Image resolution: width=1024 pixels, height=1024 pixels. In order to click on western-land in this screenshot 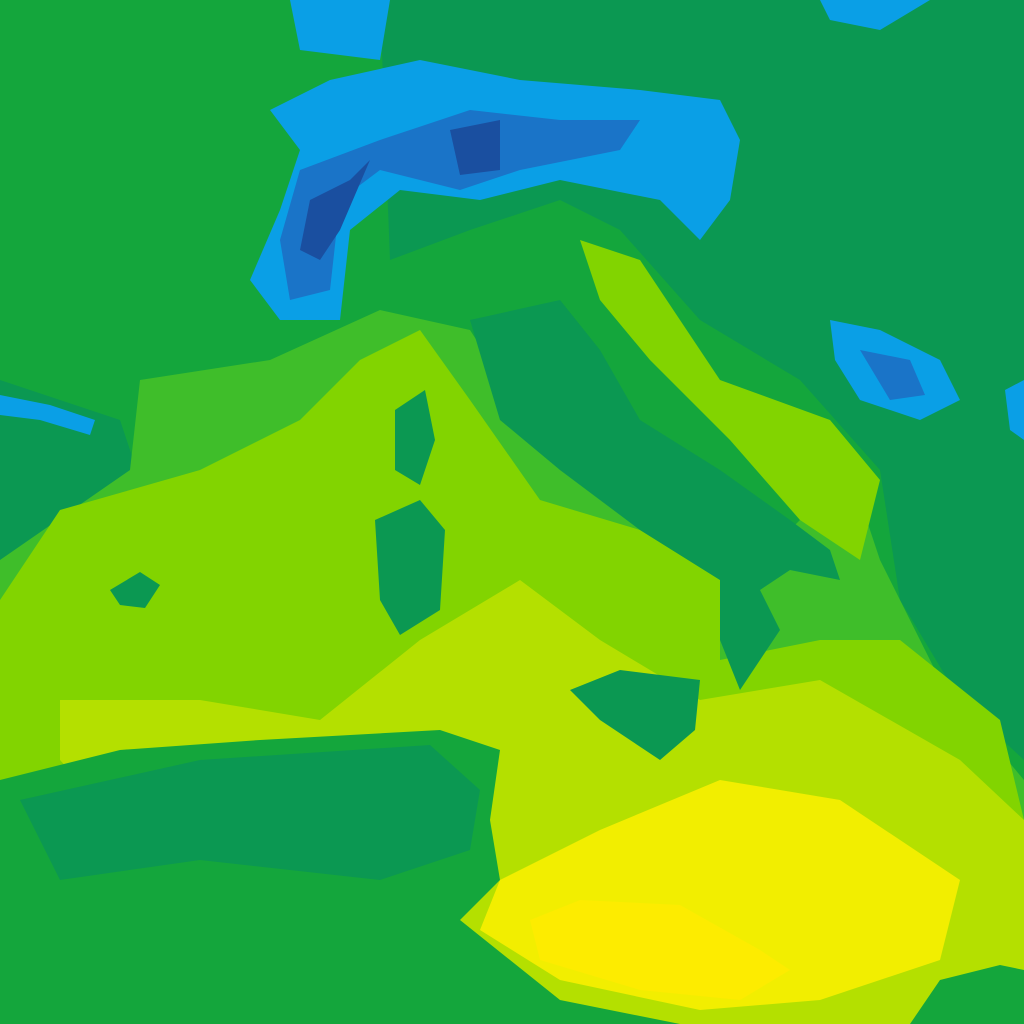, I will do `click(70, 470)`.